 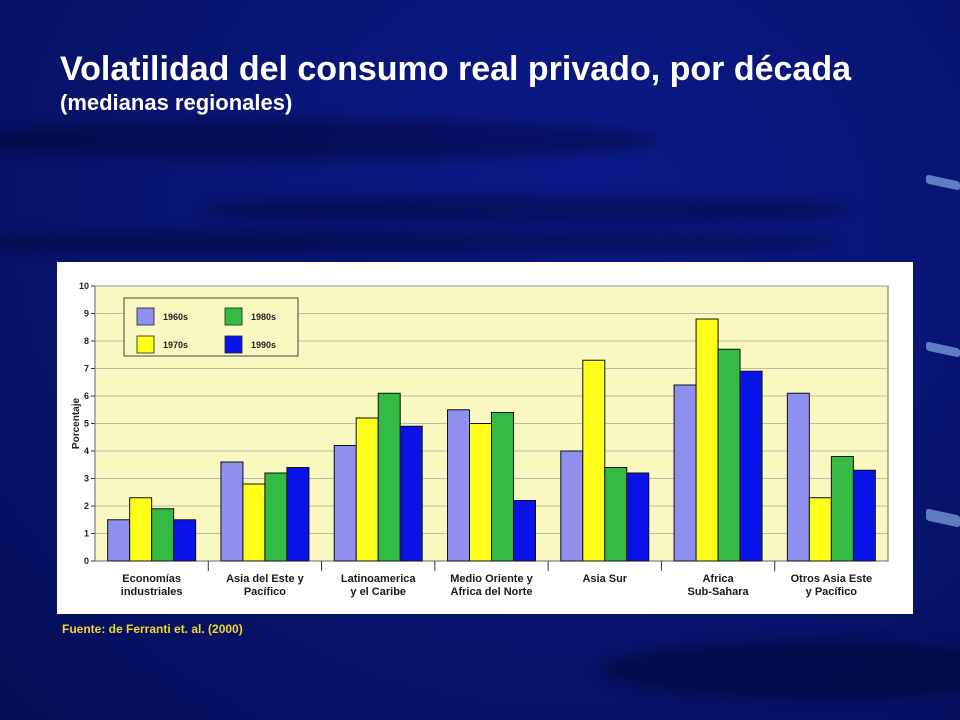 I want to click on x-category-label: Medio Oriente y, so click(x=491, y=579).